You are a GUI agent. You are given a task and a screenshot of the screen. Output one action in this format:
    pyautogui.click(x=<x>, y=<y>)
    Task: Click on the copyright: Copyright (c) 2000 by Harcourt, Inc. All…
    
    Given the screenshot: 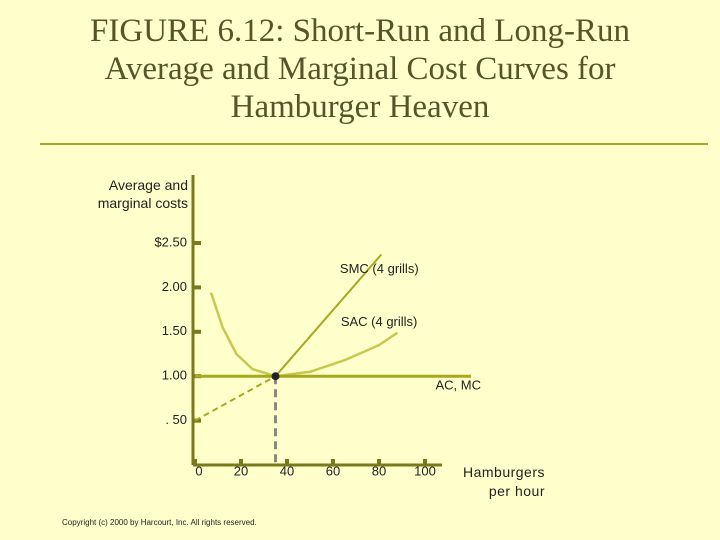 What is the action you would take?
    pyautogui.click(x=159, y=522)
    